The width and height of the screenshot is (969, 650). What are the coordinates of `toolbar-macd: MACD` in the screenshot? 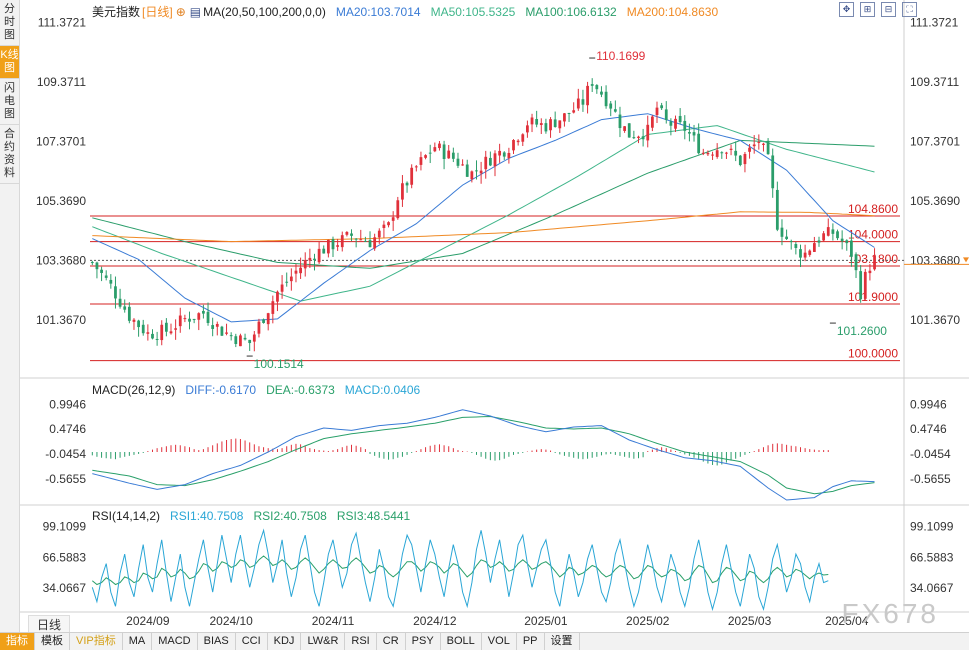 It's located at (175, 641).